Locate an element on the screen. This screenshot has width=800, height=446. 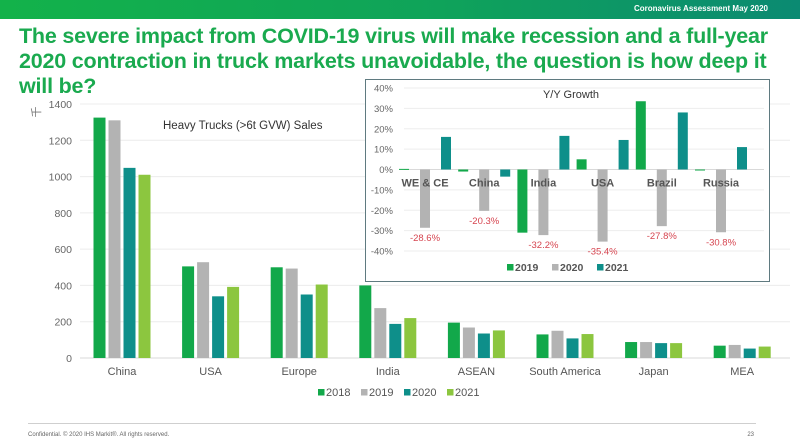
bar-2021-usa is located at coordinates (233, 322).